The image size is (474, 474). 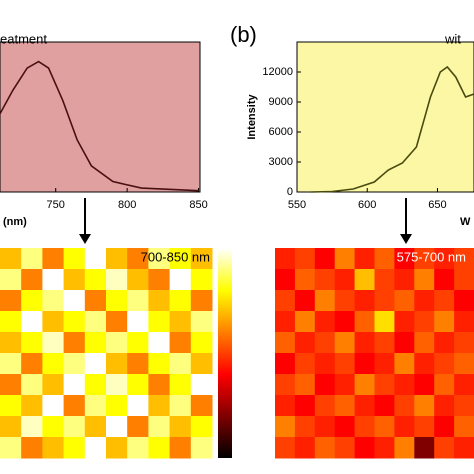 What do you see at coordinates (23, 38) in the screenshot?
I see `chart-title: eatment` at bounding box center [23, 38].